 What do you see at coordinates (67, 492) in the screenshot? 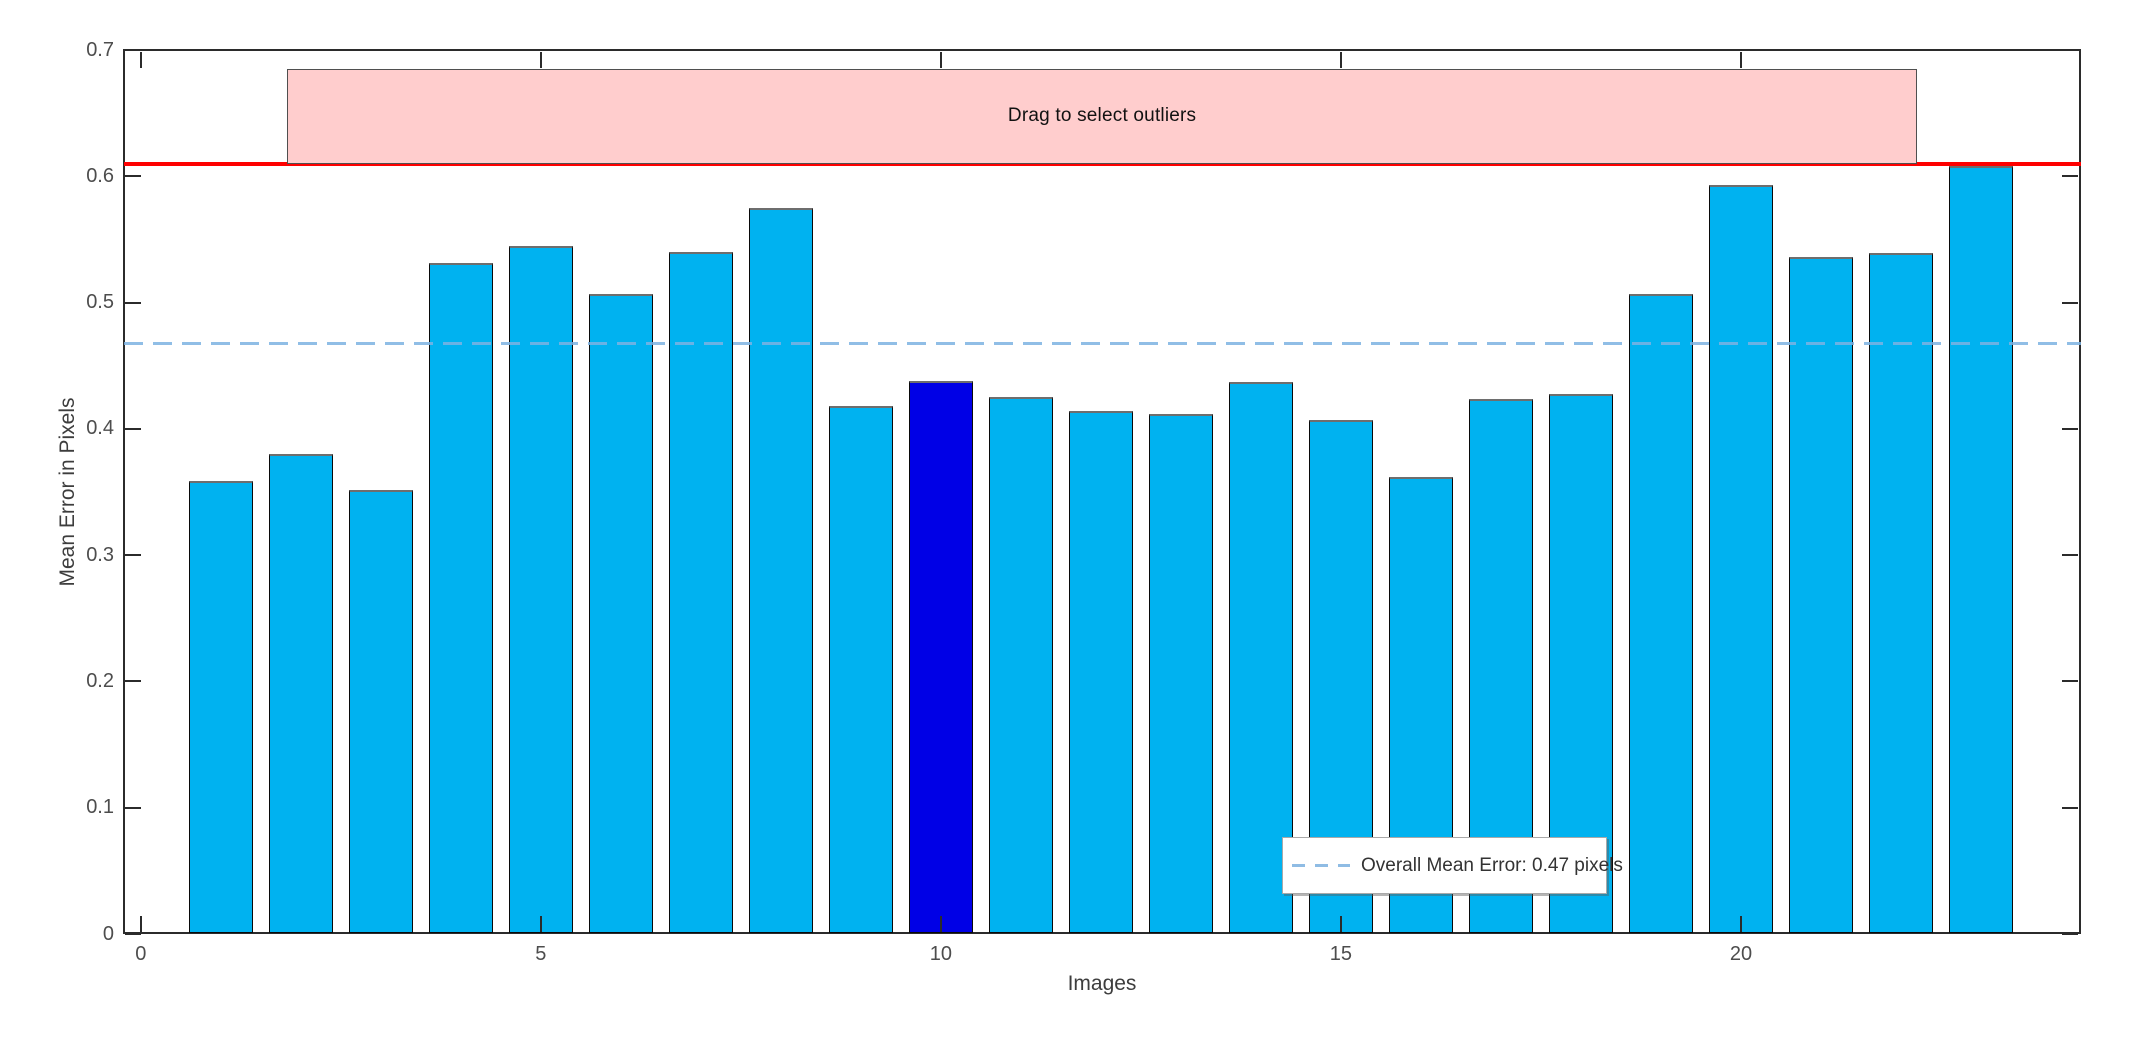
I see `y-axis-title: Mean Error in Pixels` at bounding box center [67, 492].